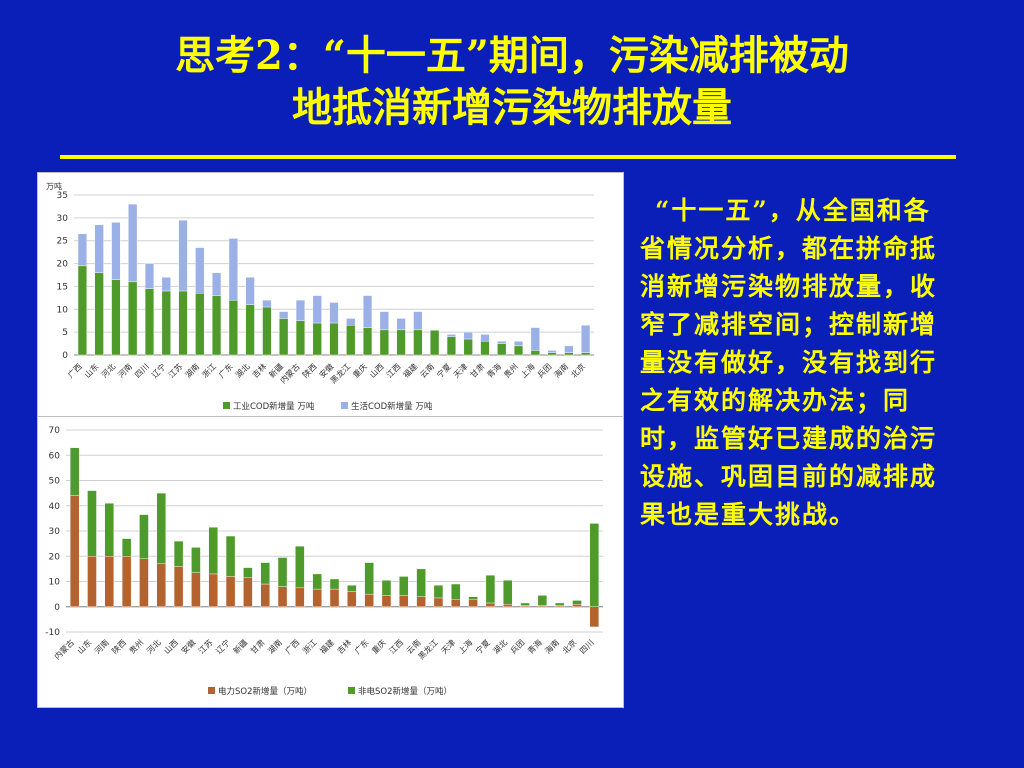  Describe the element at coordinates (512, 55) in the screenshot. I see `title-line-1: 思考2：“十一五”期间，污染减排被动` at that location.